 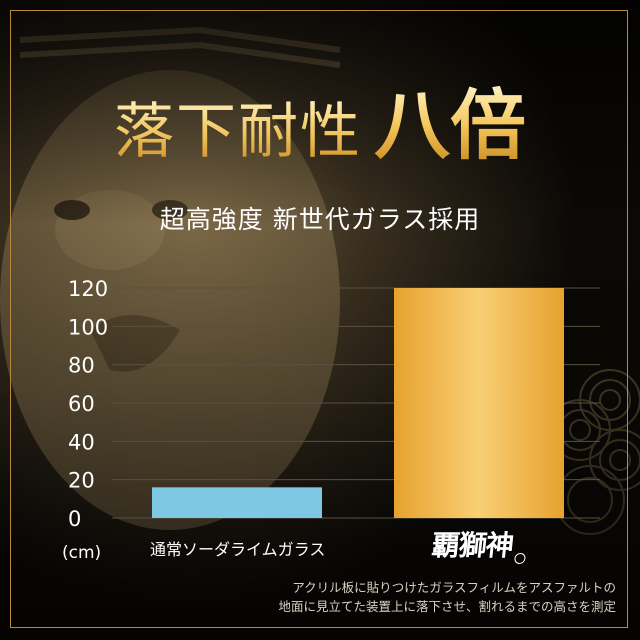 I want to click on footnote-line: アクリル板に貼りつけたガラスフィルムをアスファルトの, so click(x=454, y=587).